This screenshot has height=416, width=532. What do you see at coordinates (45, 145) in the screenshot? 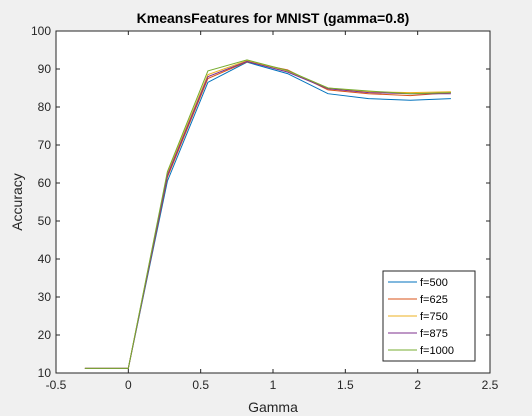
I see `y-tick-label: 70` at bounding box center [45, 145].